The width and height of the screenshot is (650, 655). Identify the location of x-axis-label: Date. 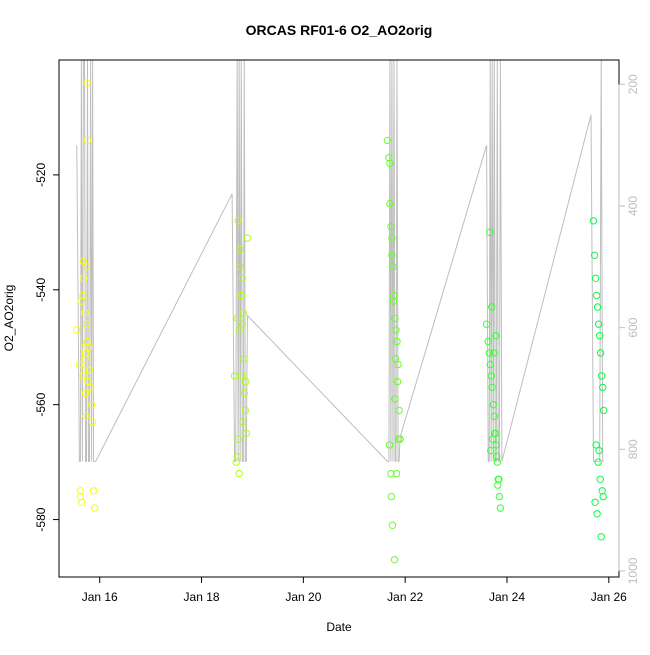
(339, 627).